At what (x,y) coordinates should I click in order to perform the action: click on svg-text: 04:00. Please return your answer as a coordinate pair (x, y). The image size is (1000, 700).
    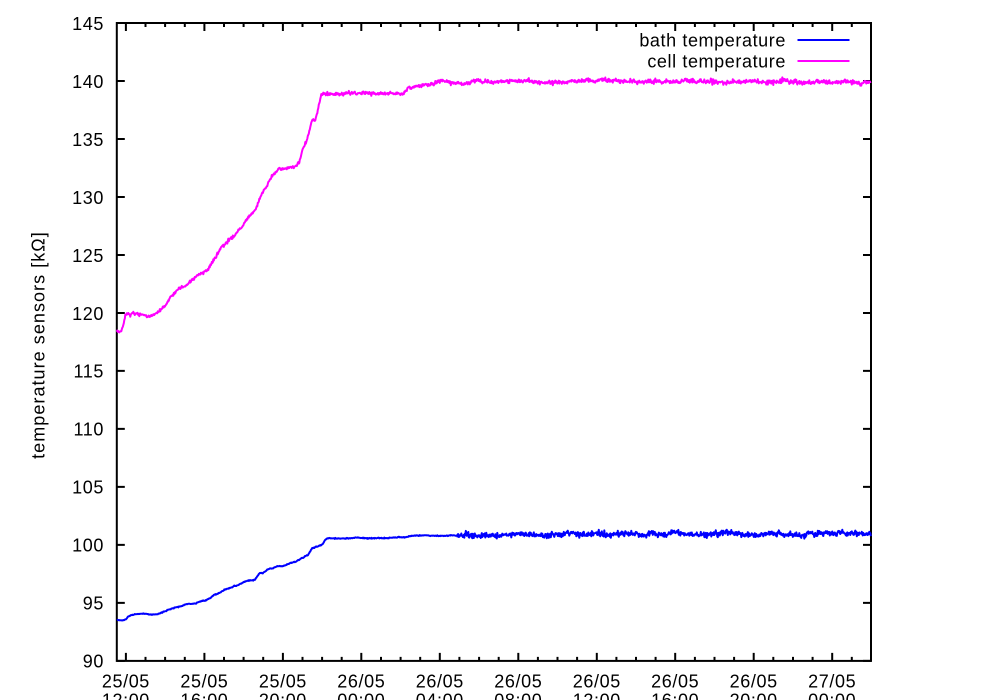
    Looking at the image, I should click on (440, 695).